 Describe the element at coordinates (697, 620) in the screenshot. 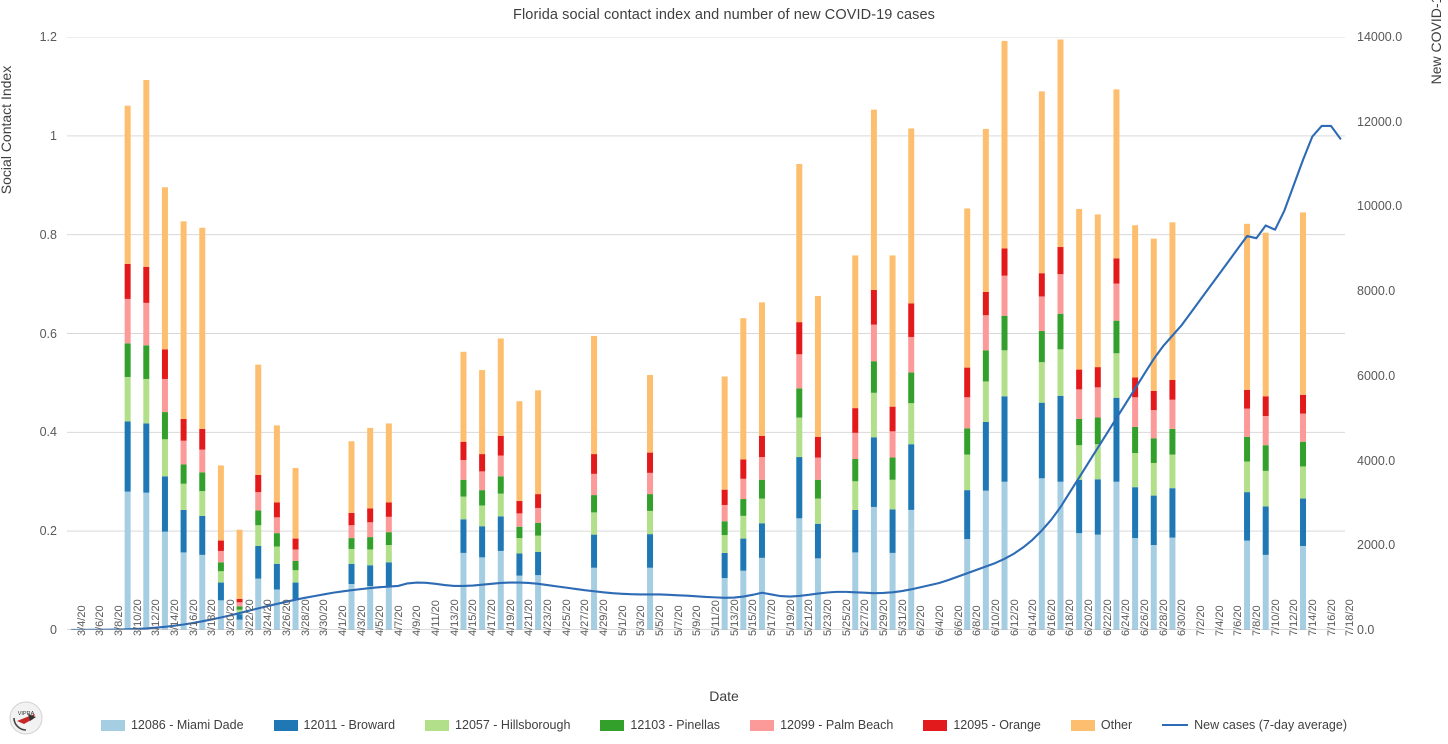

I see `x-axis-tick-label: 5/9/20` at that location.